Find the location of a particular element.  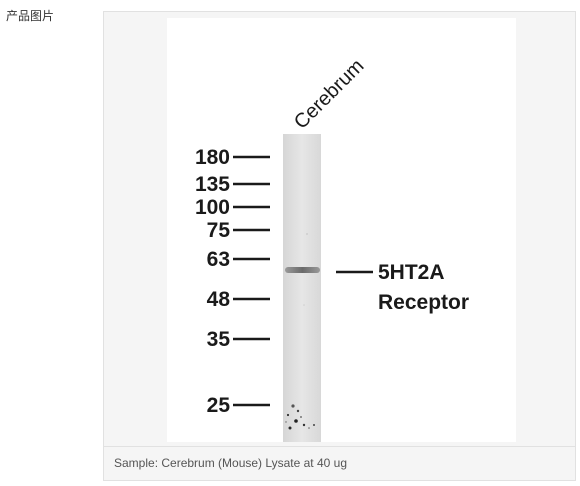

marker-label-180: 180 is located at coordinates (212, 157).